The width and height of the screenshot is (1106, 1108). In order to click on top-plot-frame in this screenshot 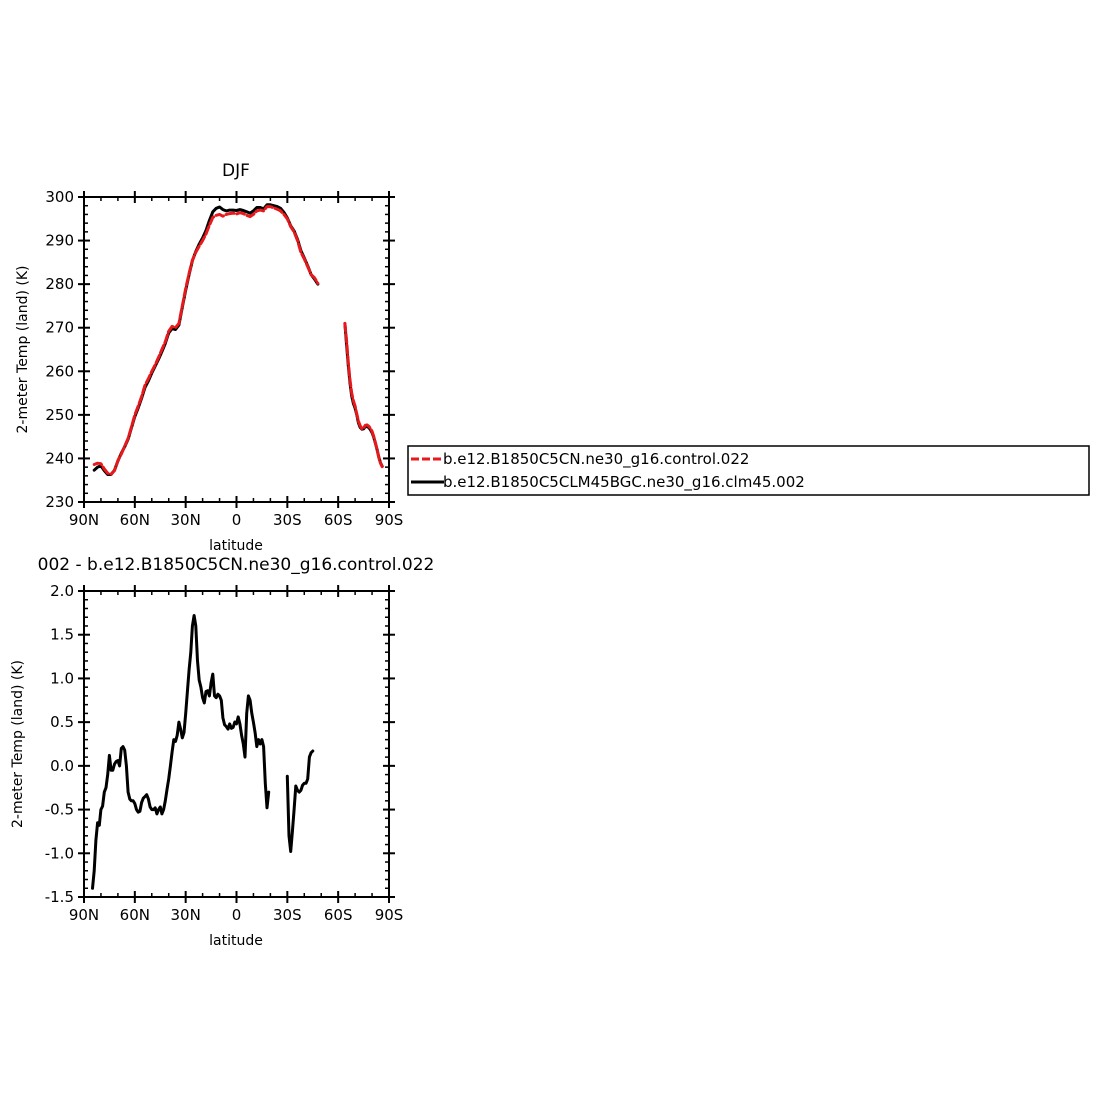, I will do `click(236, 349)`.